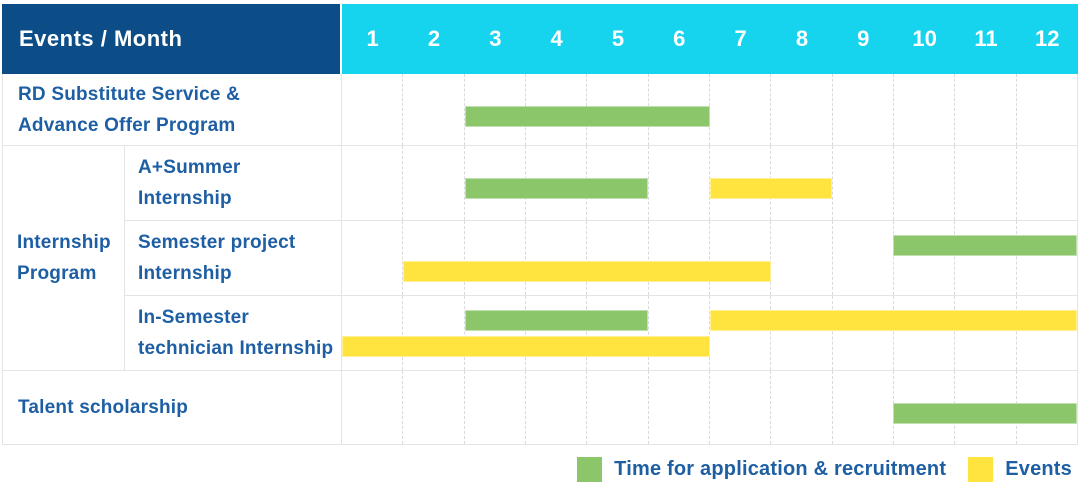 The image size is (1080, 494). I want to click on month-header-cell: 3, so click(495, 38).